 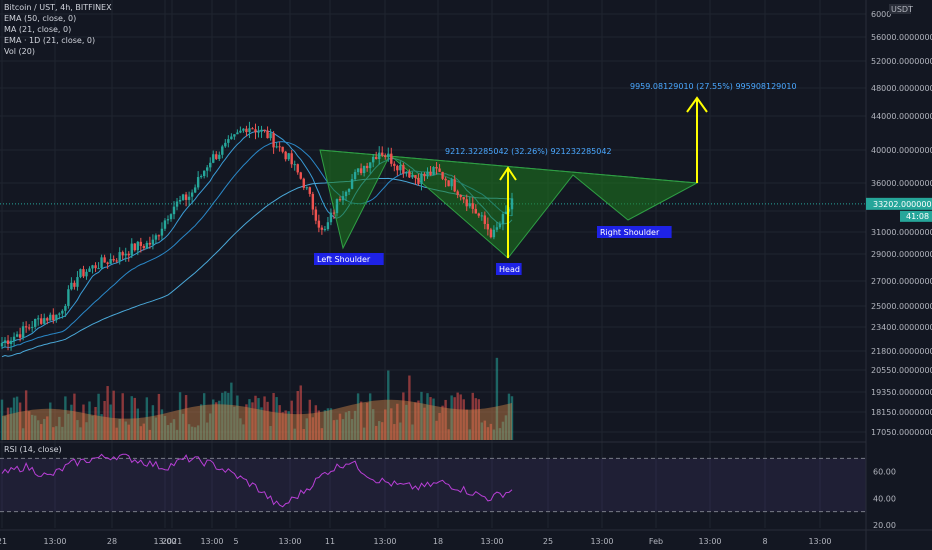 I want to click on rsi-band, so click(x=433, y=485).